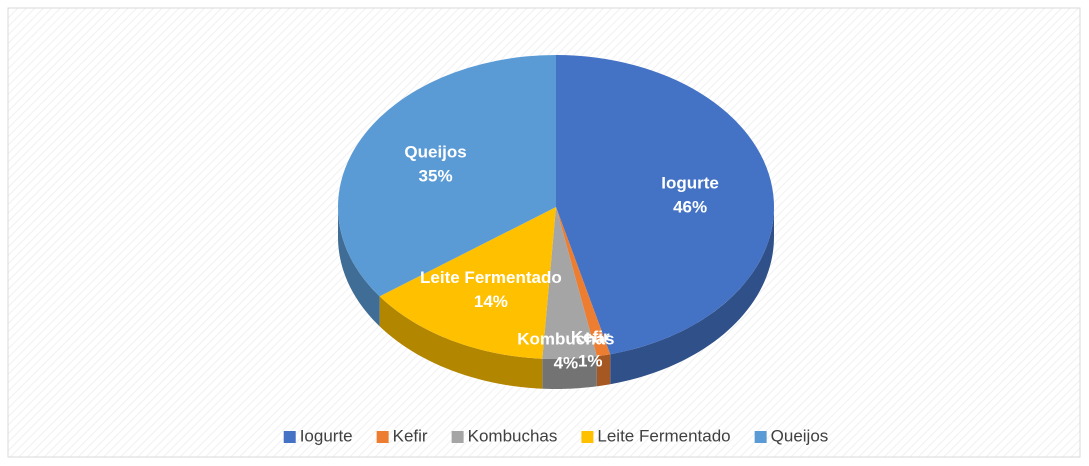  I want to click on data-label-category: Leite Fermentado, so click(491, 277).